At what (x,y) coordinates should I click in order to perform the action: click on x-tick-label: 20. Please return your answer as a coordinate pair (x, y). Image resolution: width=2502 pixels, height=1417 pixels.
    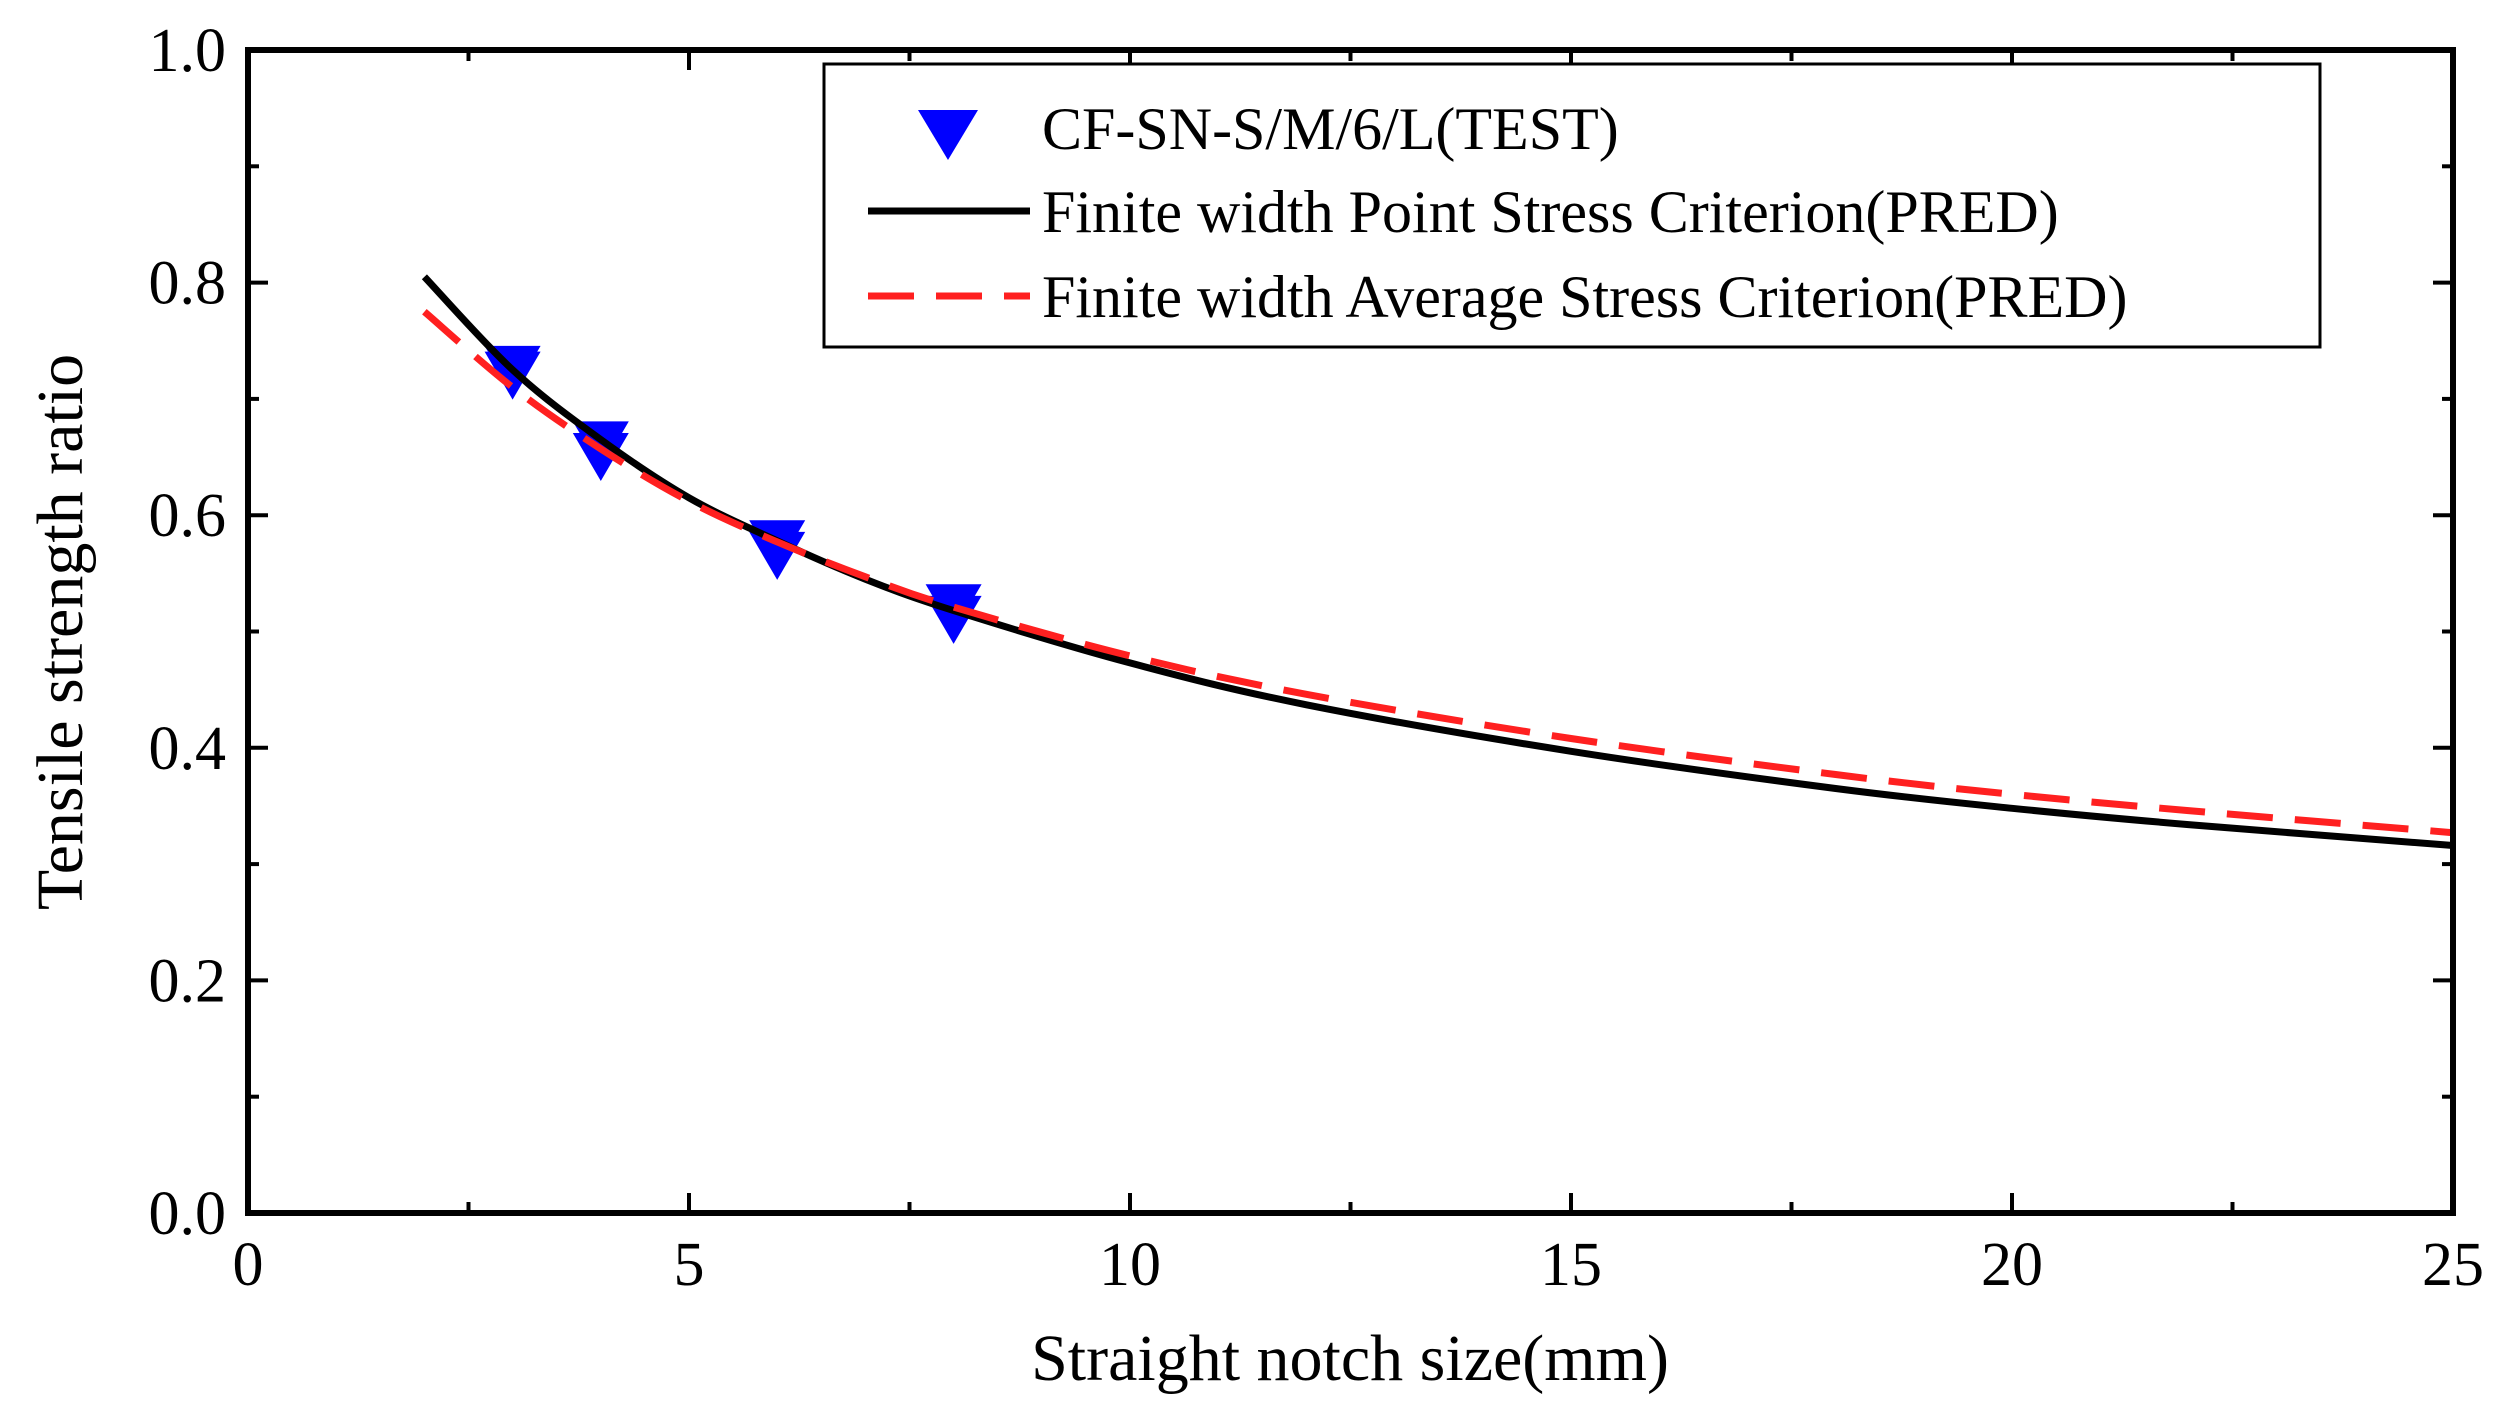
    Looking at the image, I should click on (2012, 1265).